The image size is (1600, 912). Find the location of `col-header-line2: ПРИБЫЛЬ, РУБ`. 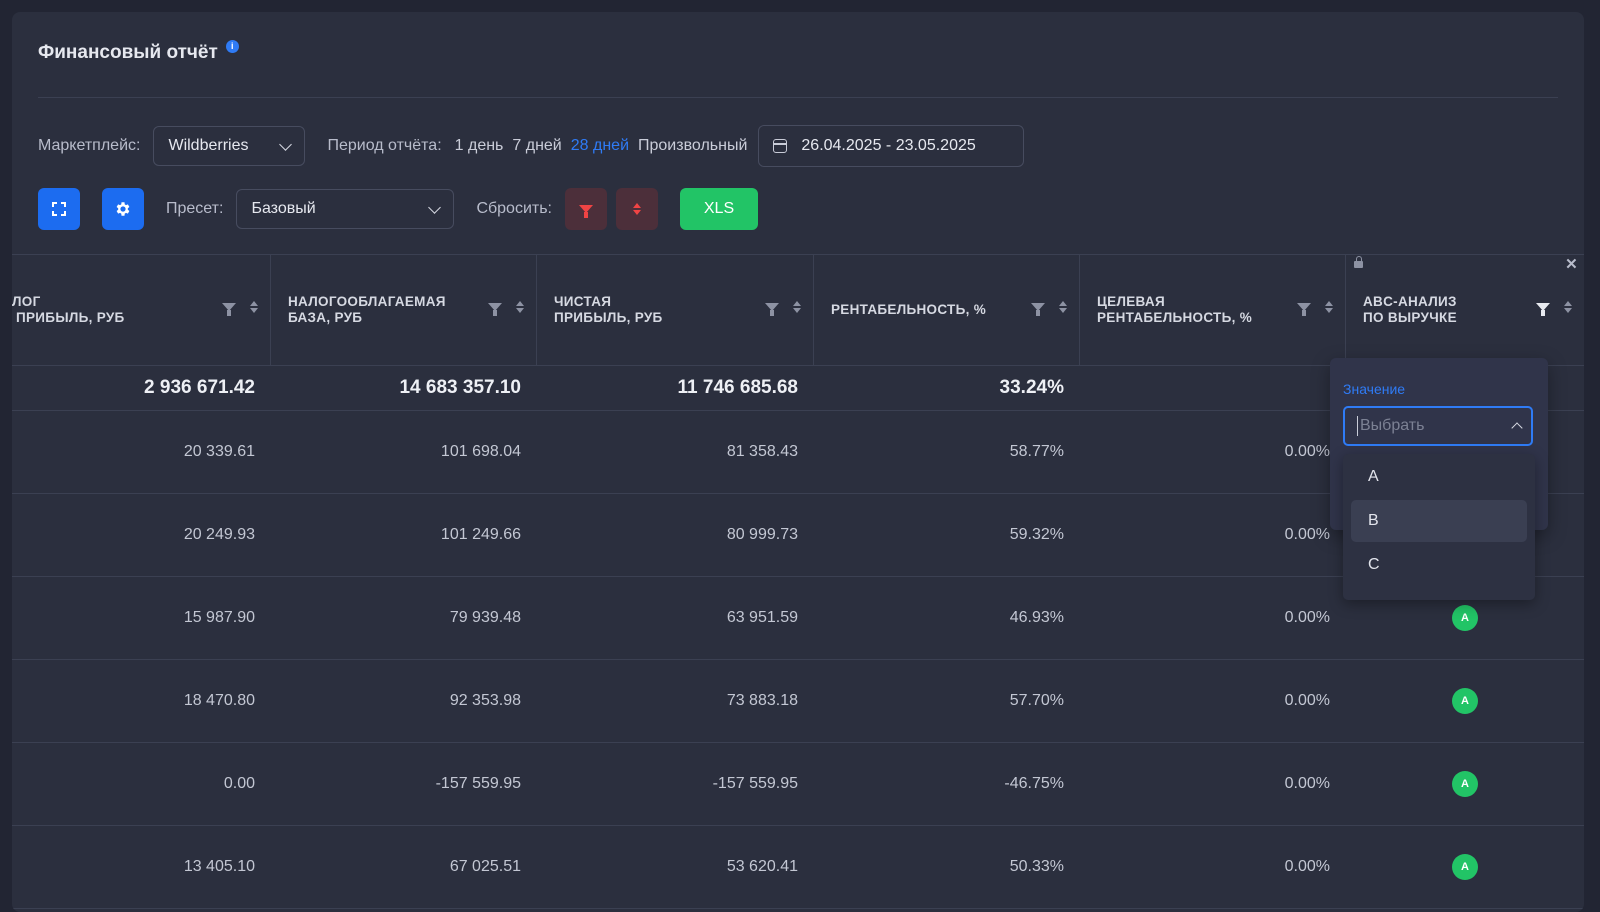

col-header-line2: ПРИБЫЛЬ, РУБ is located at coordinates (608, 317).